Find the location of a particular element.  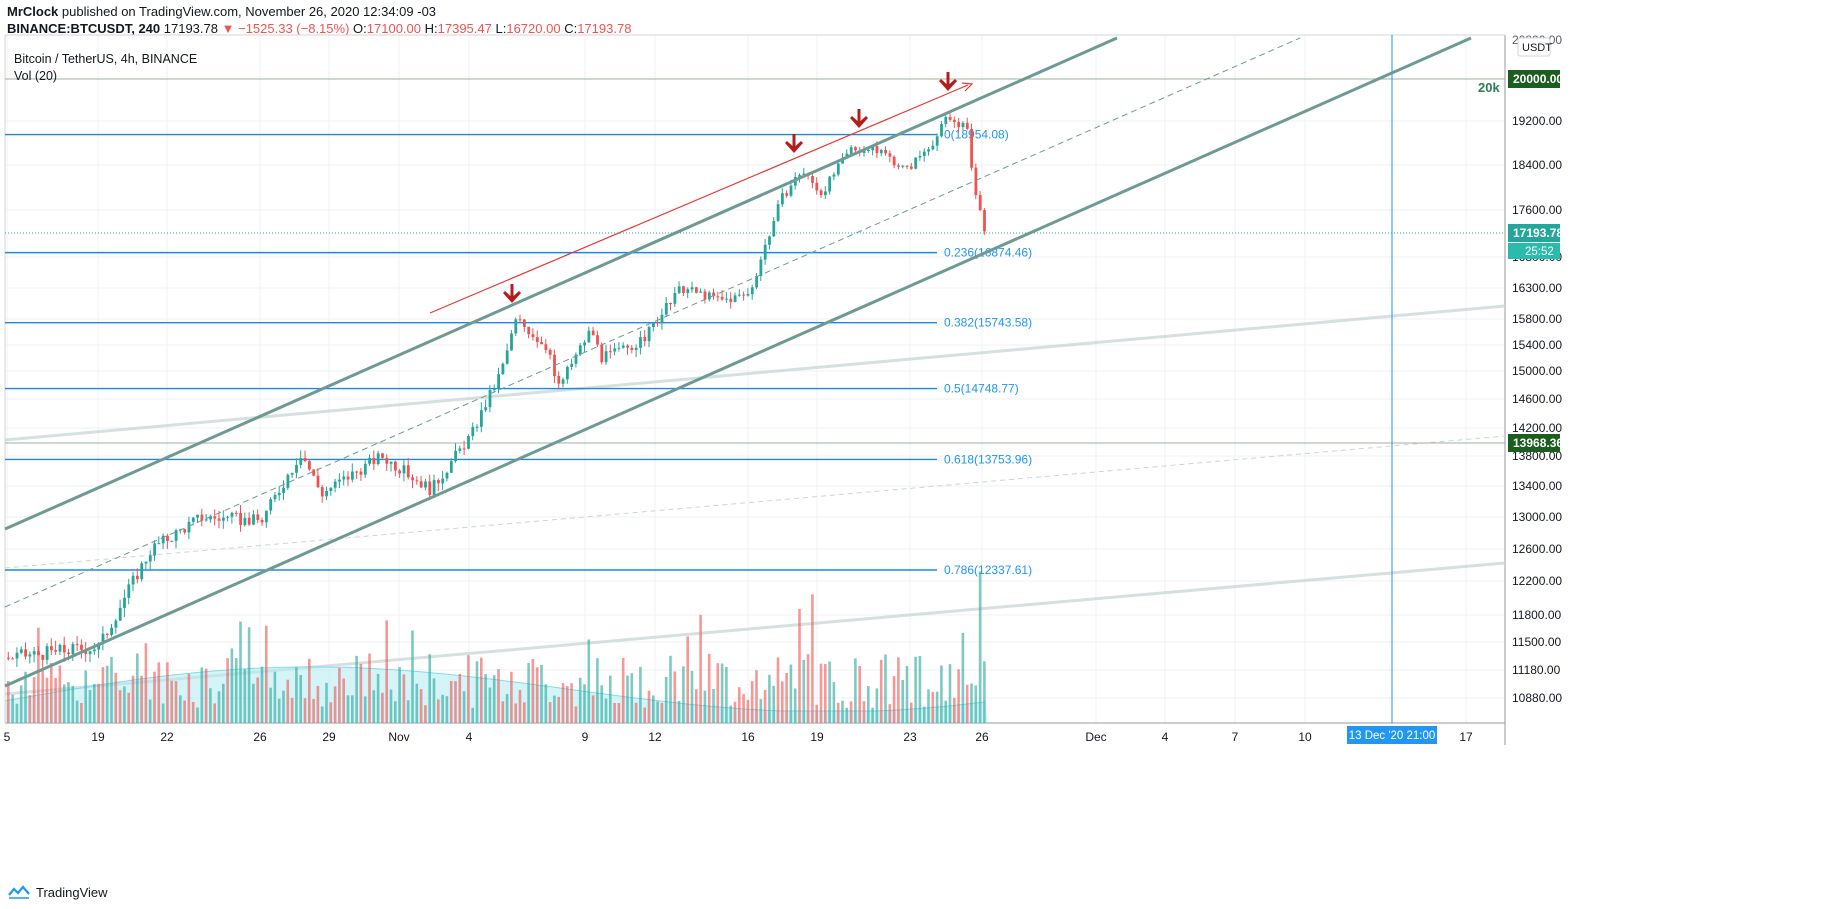

time-axis-label: 23 is located at coordinates (910, 737).